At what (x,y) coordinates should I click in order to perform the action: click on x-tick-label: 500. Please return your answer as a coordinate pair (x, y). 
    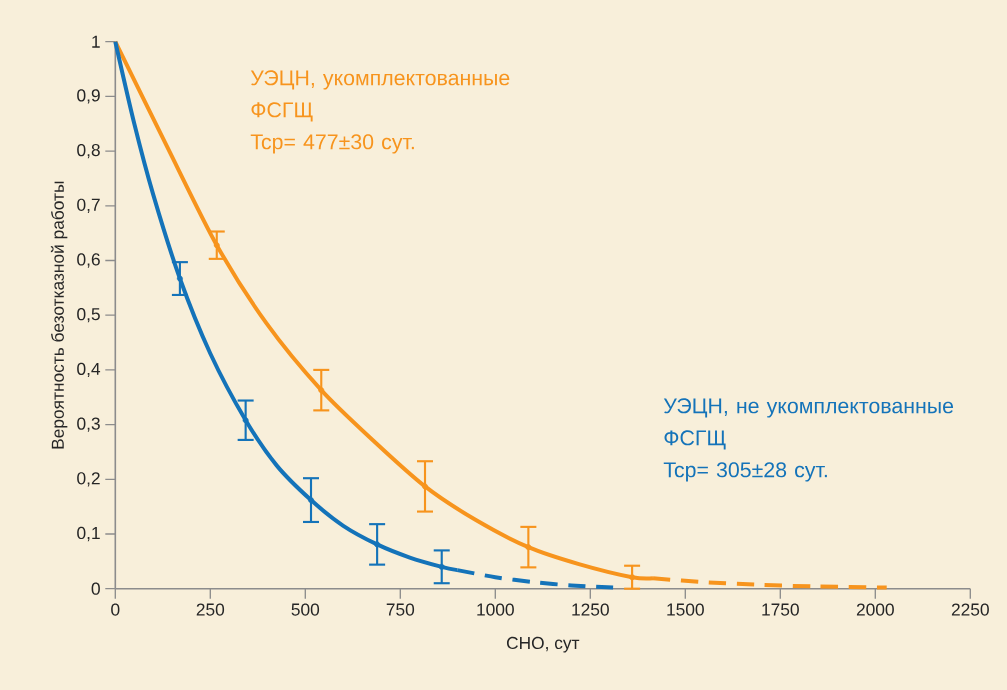
    Looking at the image, I should click on (305, 609).